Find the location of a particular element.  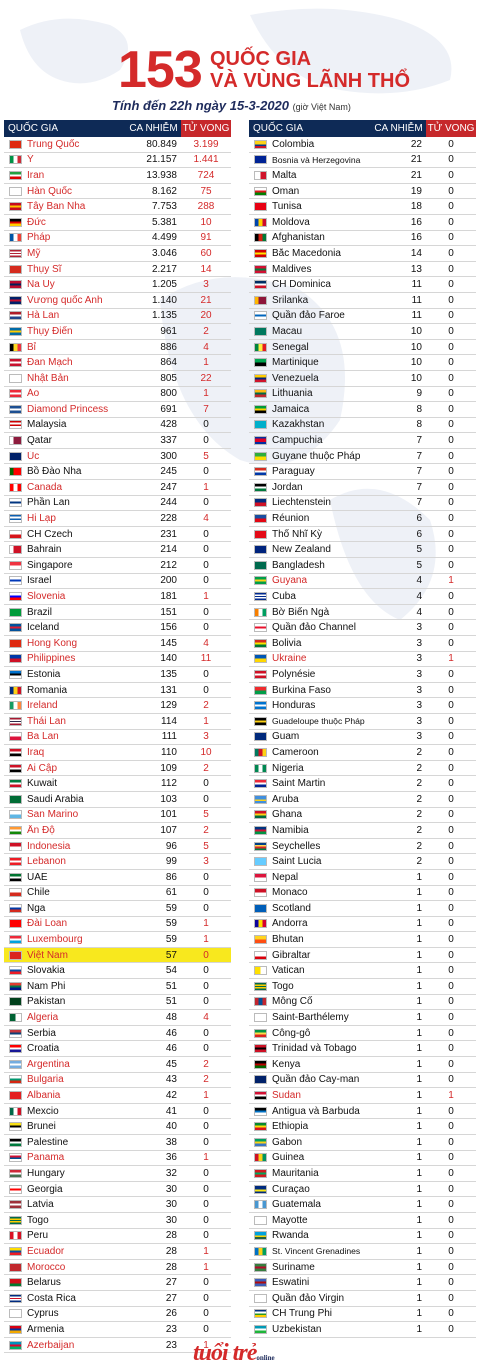

case-count: 30 is located at coordinates (171, 1205).